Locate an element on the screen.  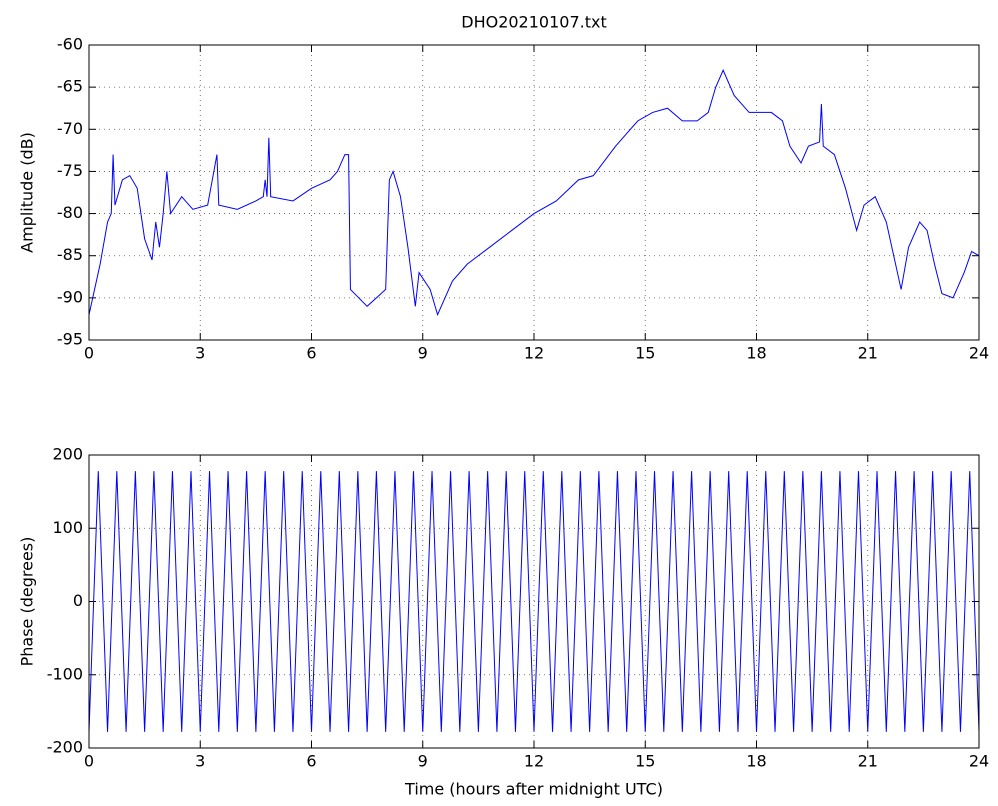
y-tick-label: 200 is located at coordinates (67, 454).